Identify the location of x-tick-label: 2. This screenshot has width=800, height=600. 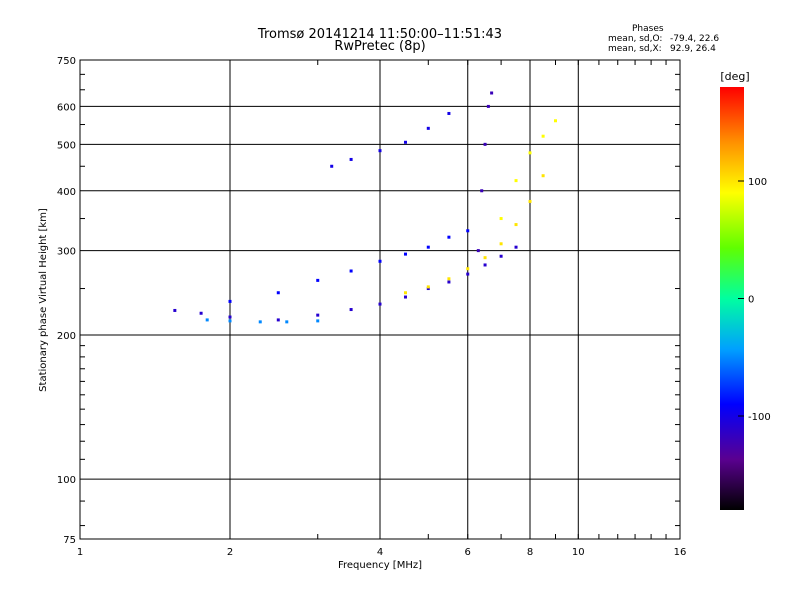
(230, 552).